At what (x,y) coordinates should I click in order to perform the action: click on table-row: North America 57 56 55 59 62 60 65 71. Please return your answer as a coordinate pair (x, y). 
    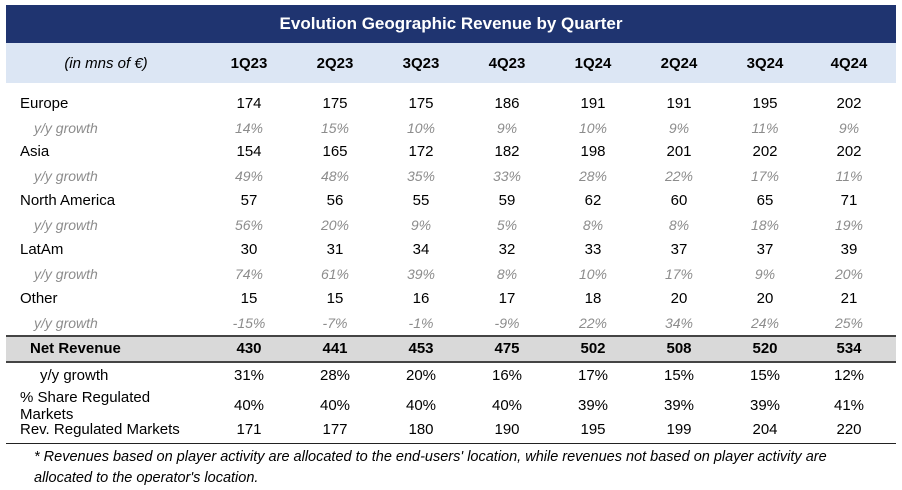
    Looking at the image, I should click on (451, 201).